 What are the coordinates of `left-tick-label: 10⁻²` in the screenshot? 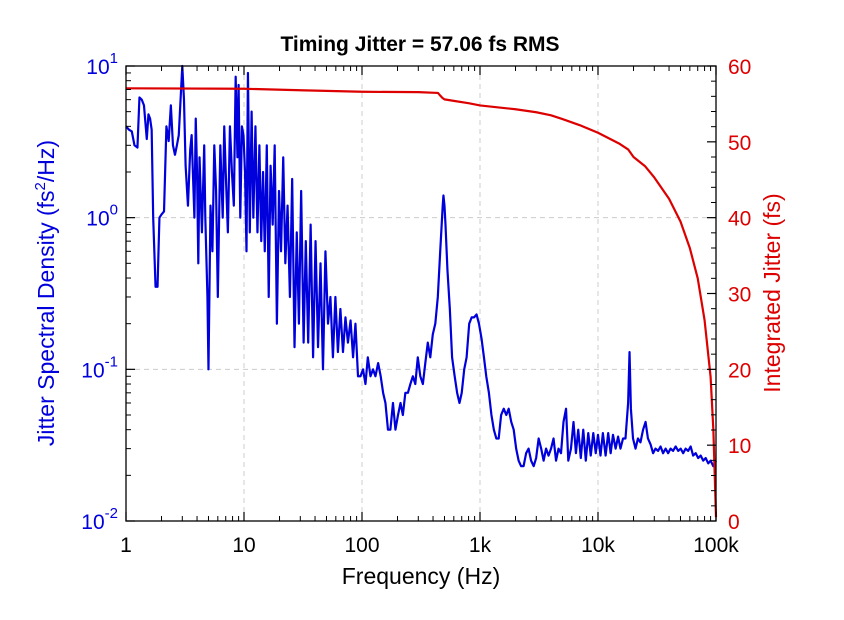 It's located at (99, 519).